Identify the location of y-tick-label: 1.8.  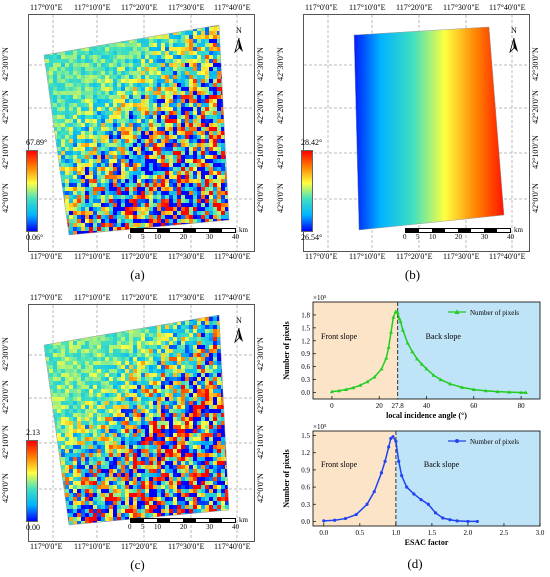
(305, 315).